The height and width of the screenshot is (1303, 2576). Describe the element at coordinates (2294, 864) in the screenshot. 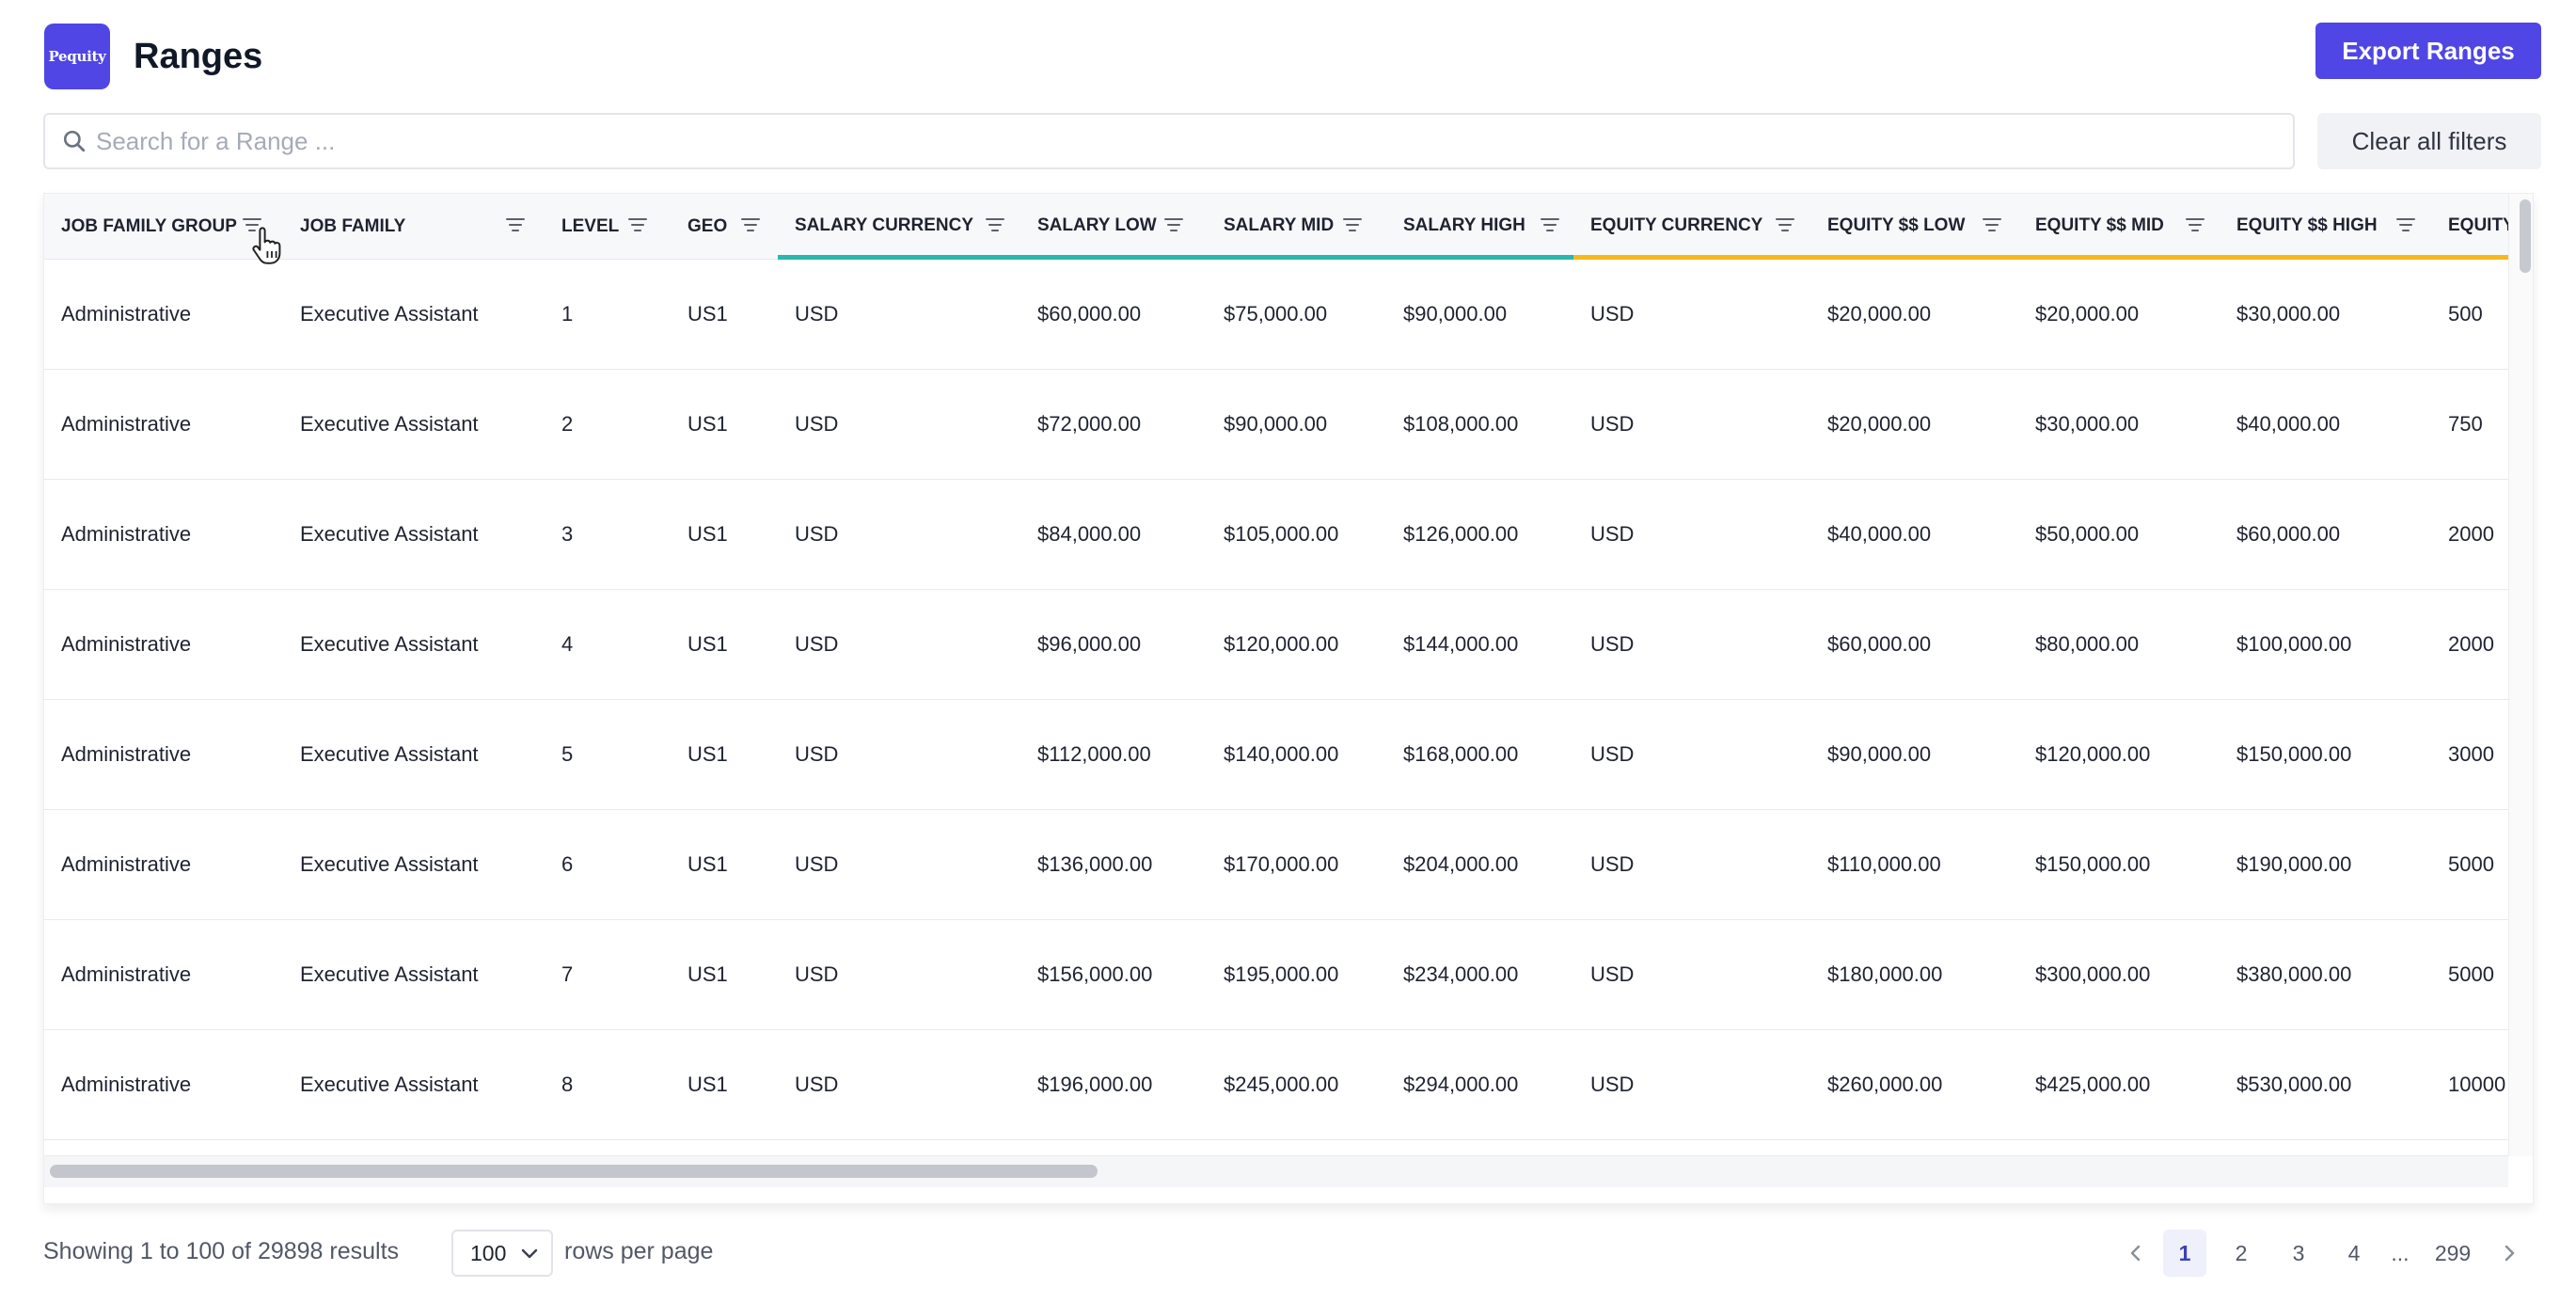

I see `cell-equity-usd-high: $190,000.00` at that location.